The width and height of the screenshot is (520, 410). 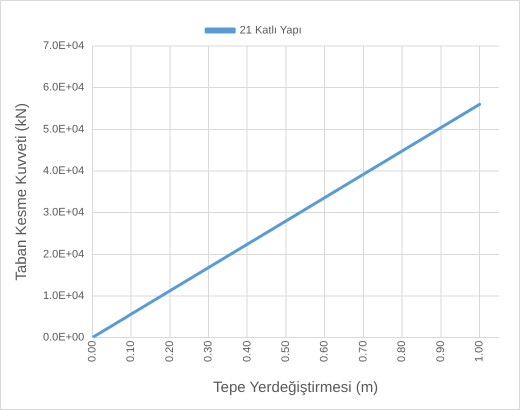 What do you see at coordinates (440, 351) in the screenshot?
I see `x-tick-label: 0.90` at bounding box center [440, 351].